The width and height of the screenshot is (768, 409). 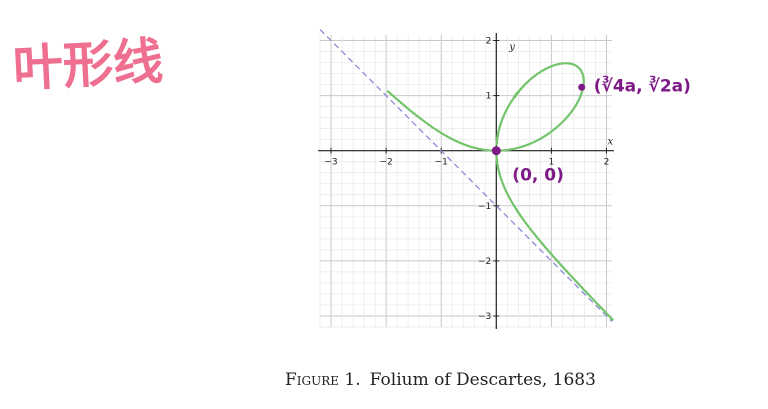 I want to click on y-tick-label: −1, so click(x=484, y=207).